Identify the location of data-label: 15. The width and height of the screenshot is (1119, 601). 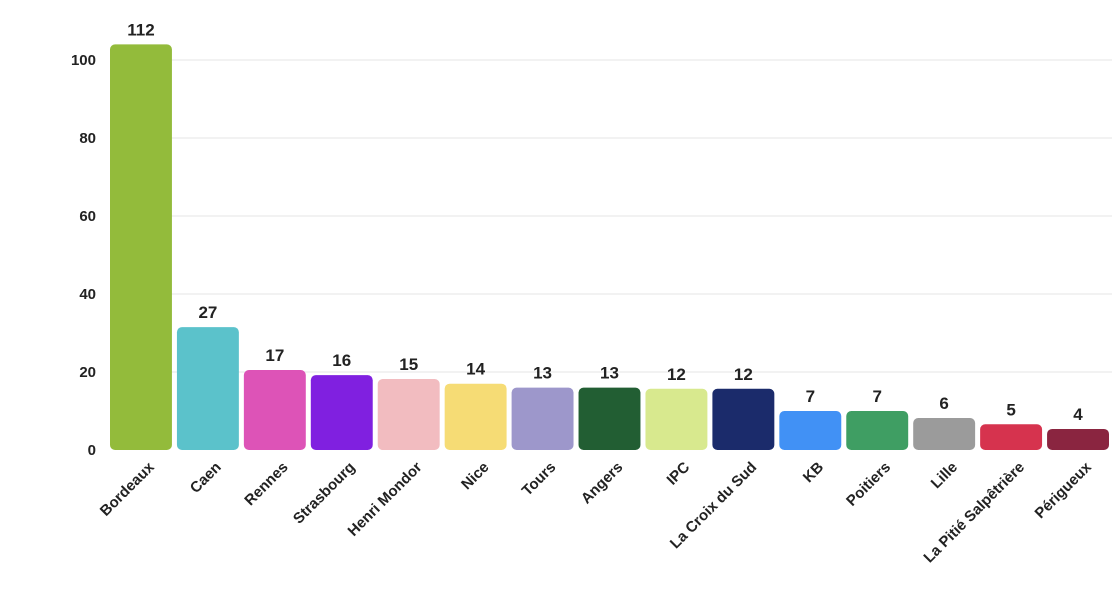
(408, 364).